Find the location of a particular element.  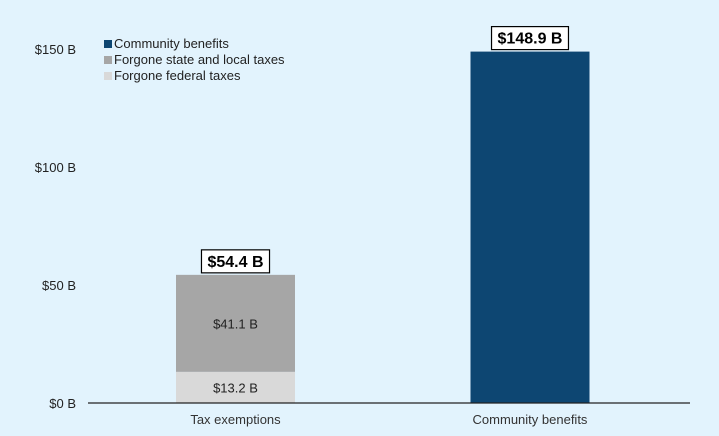

segment-label: $13.2 B is located at coordinates (235, 387).